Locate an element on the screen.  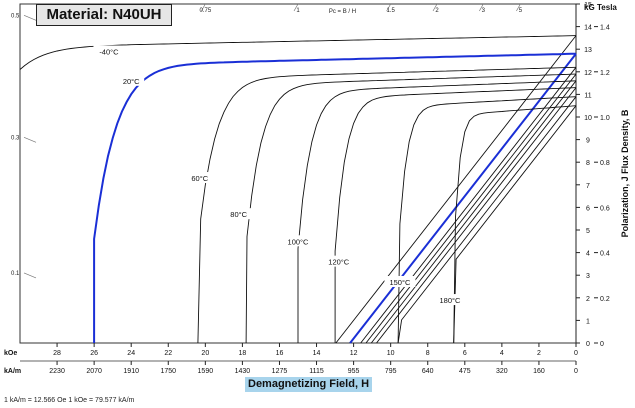
kam-tick-label: 795 is located at coordinates (391, 371).